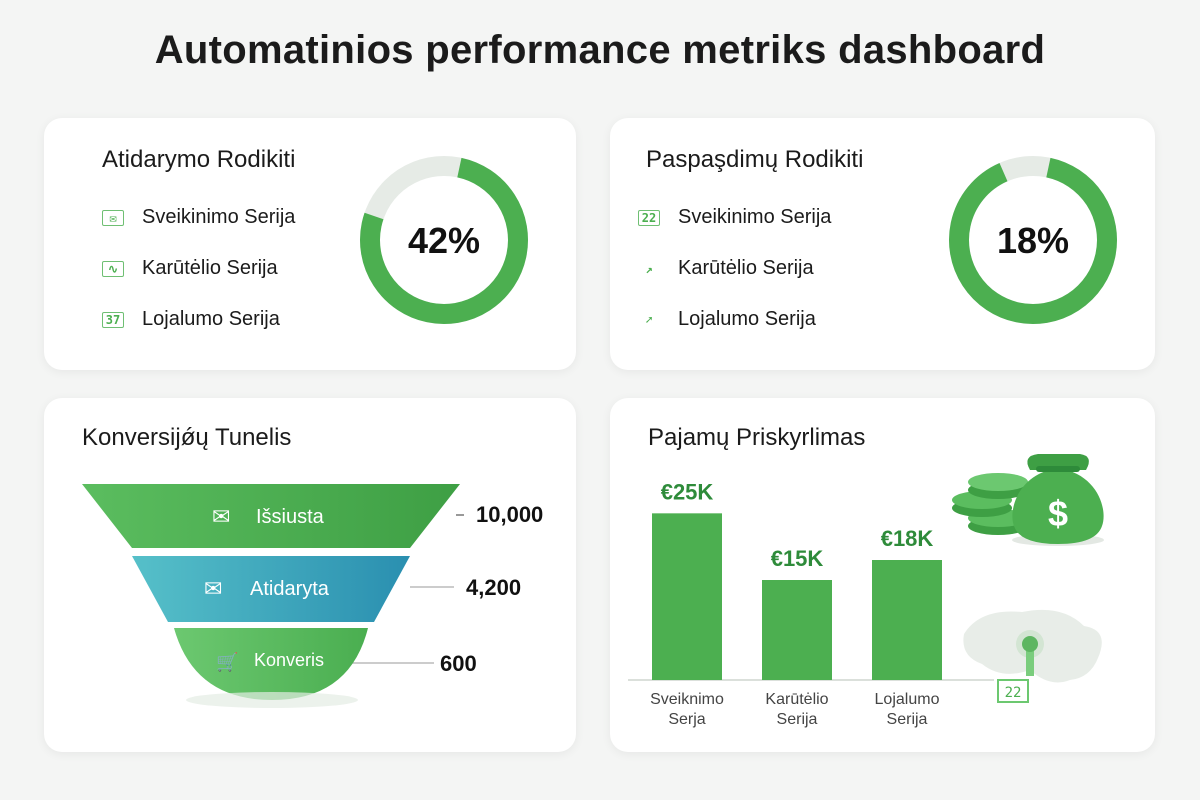  Describe the element at coordinates (227, 661) in the screenshot. I see `cart-icon: 🛒` at that location.